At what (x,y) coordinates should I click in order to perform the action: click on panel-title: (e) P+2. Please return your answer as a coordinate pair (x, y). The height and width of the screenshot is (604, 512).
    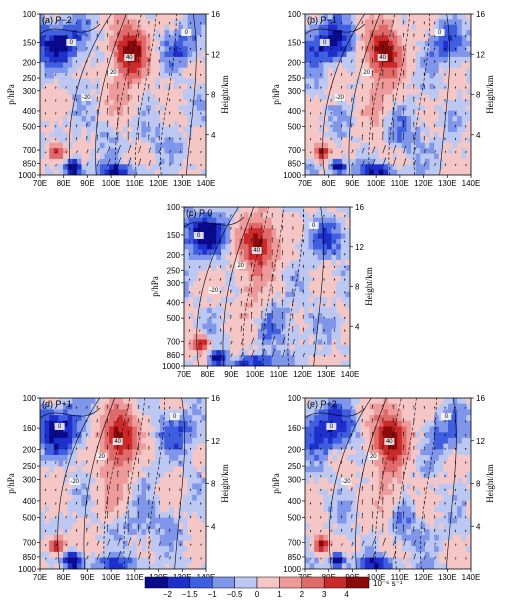
    Looking at the image, I should click on (322, 404).